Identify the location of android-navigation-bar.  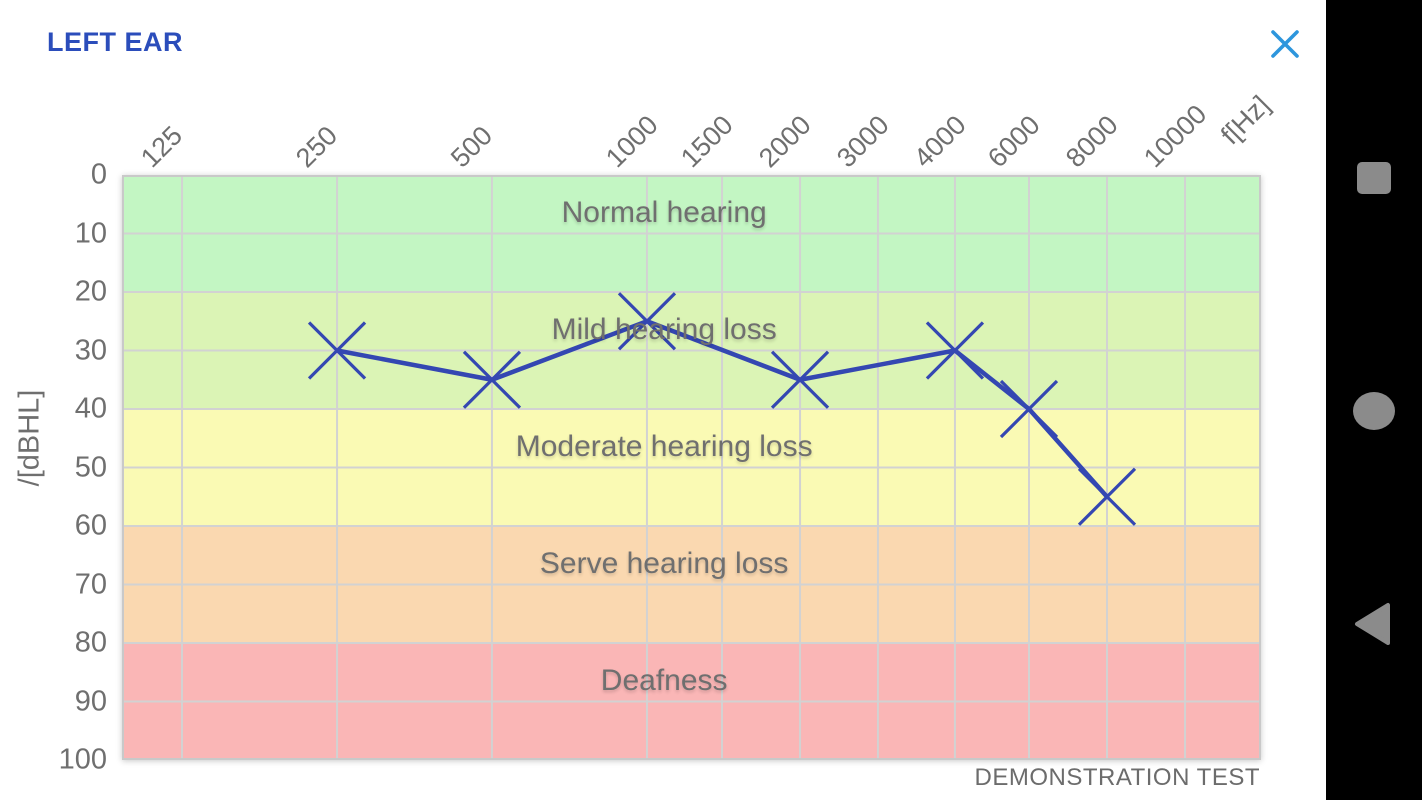
(1374, 400).